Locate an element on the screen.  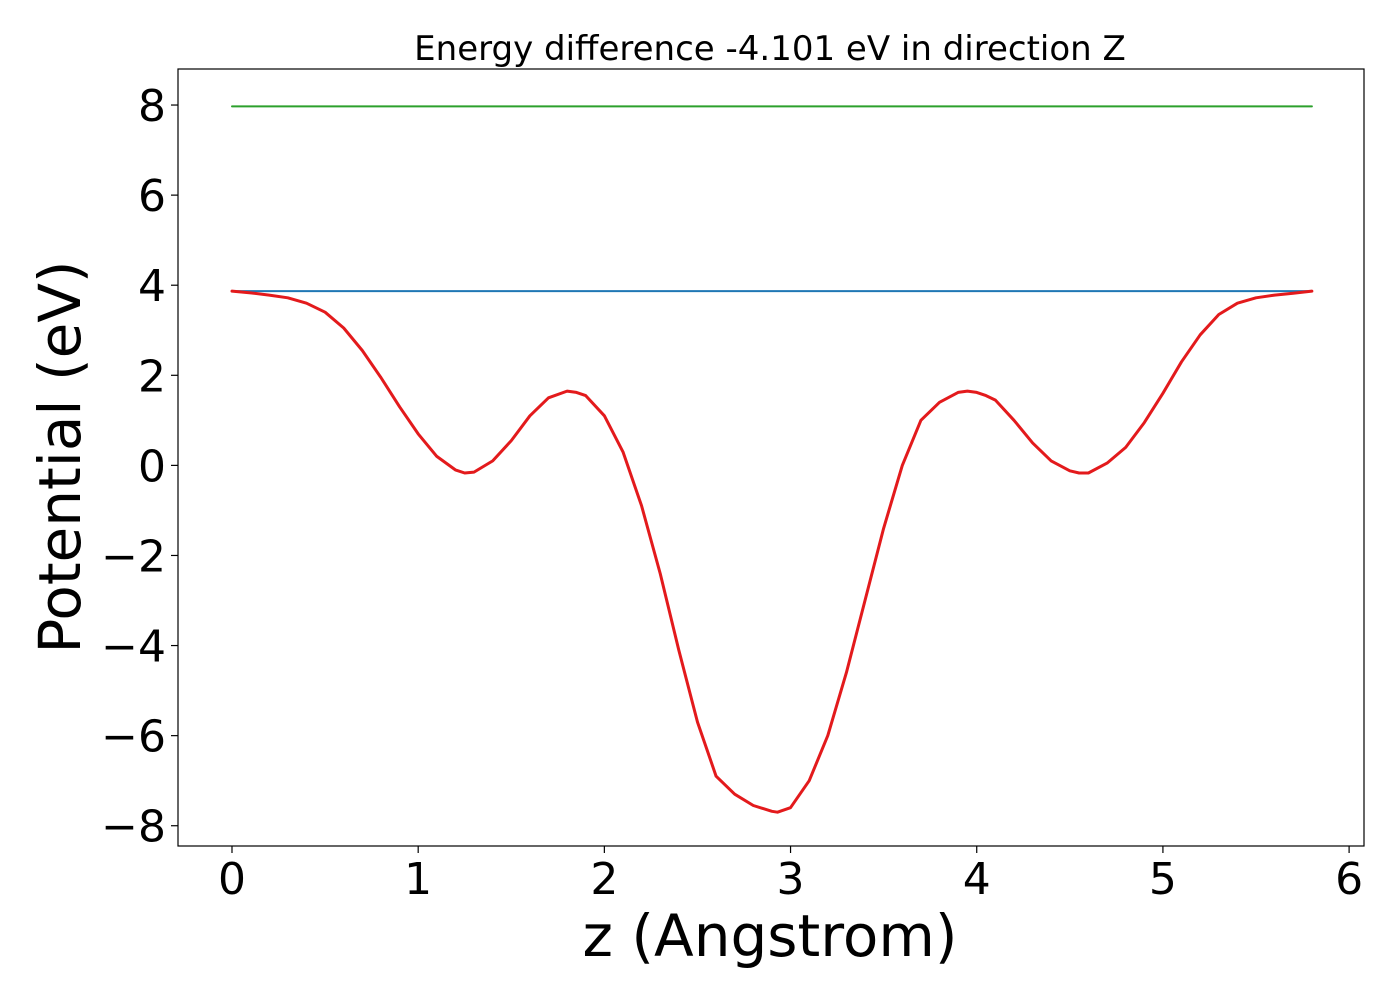
x-tick-label: 6 is located at coordinates (1349, 879).